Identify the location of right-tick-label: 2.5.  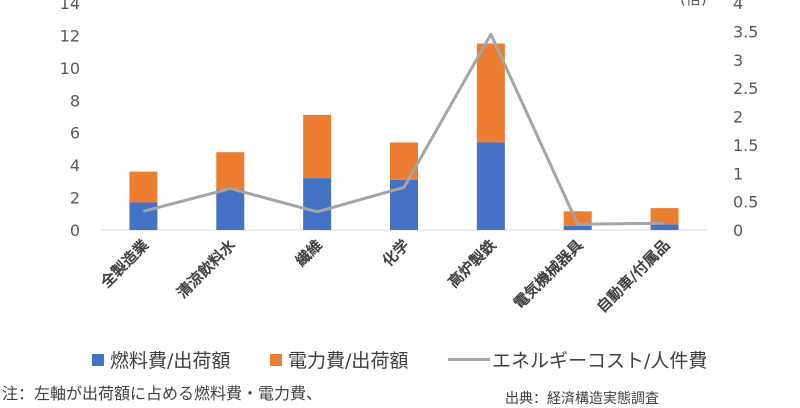
(745, 88).